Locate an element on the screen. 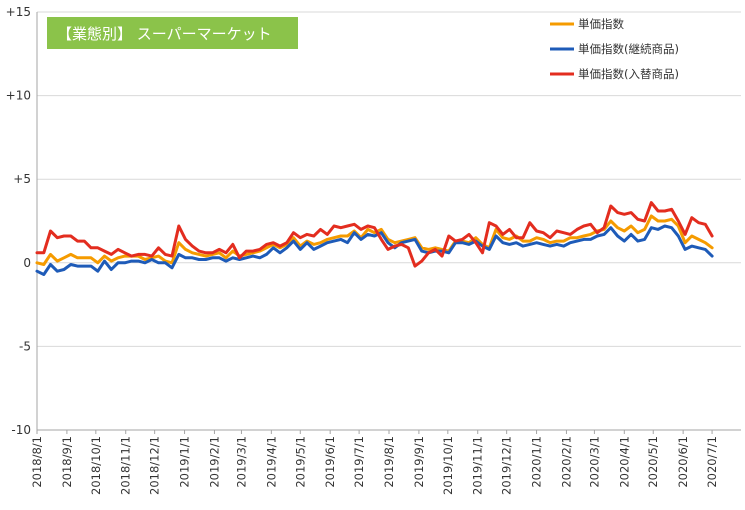  y-tick-label: +15 is located at coordinates (18, 12).